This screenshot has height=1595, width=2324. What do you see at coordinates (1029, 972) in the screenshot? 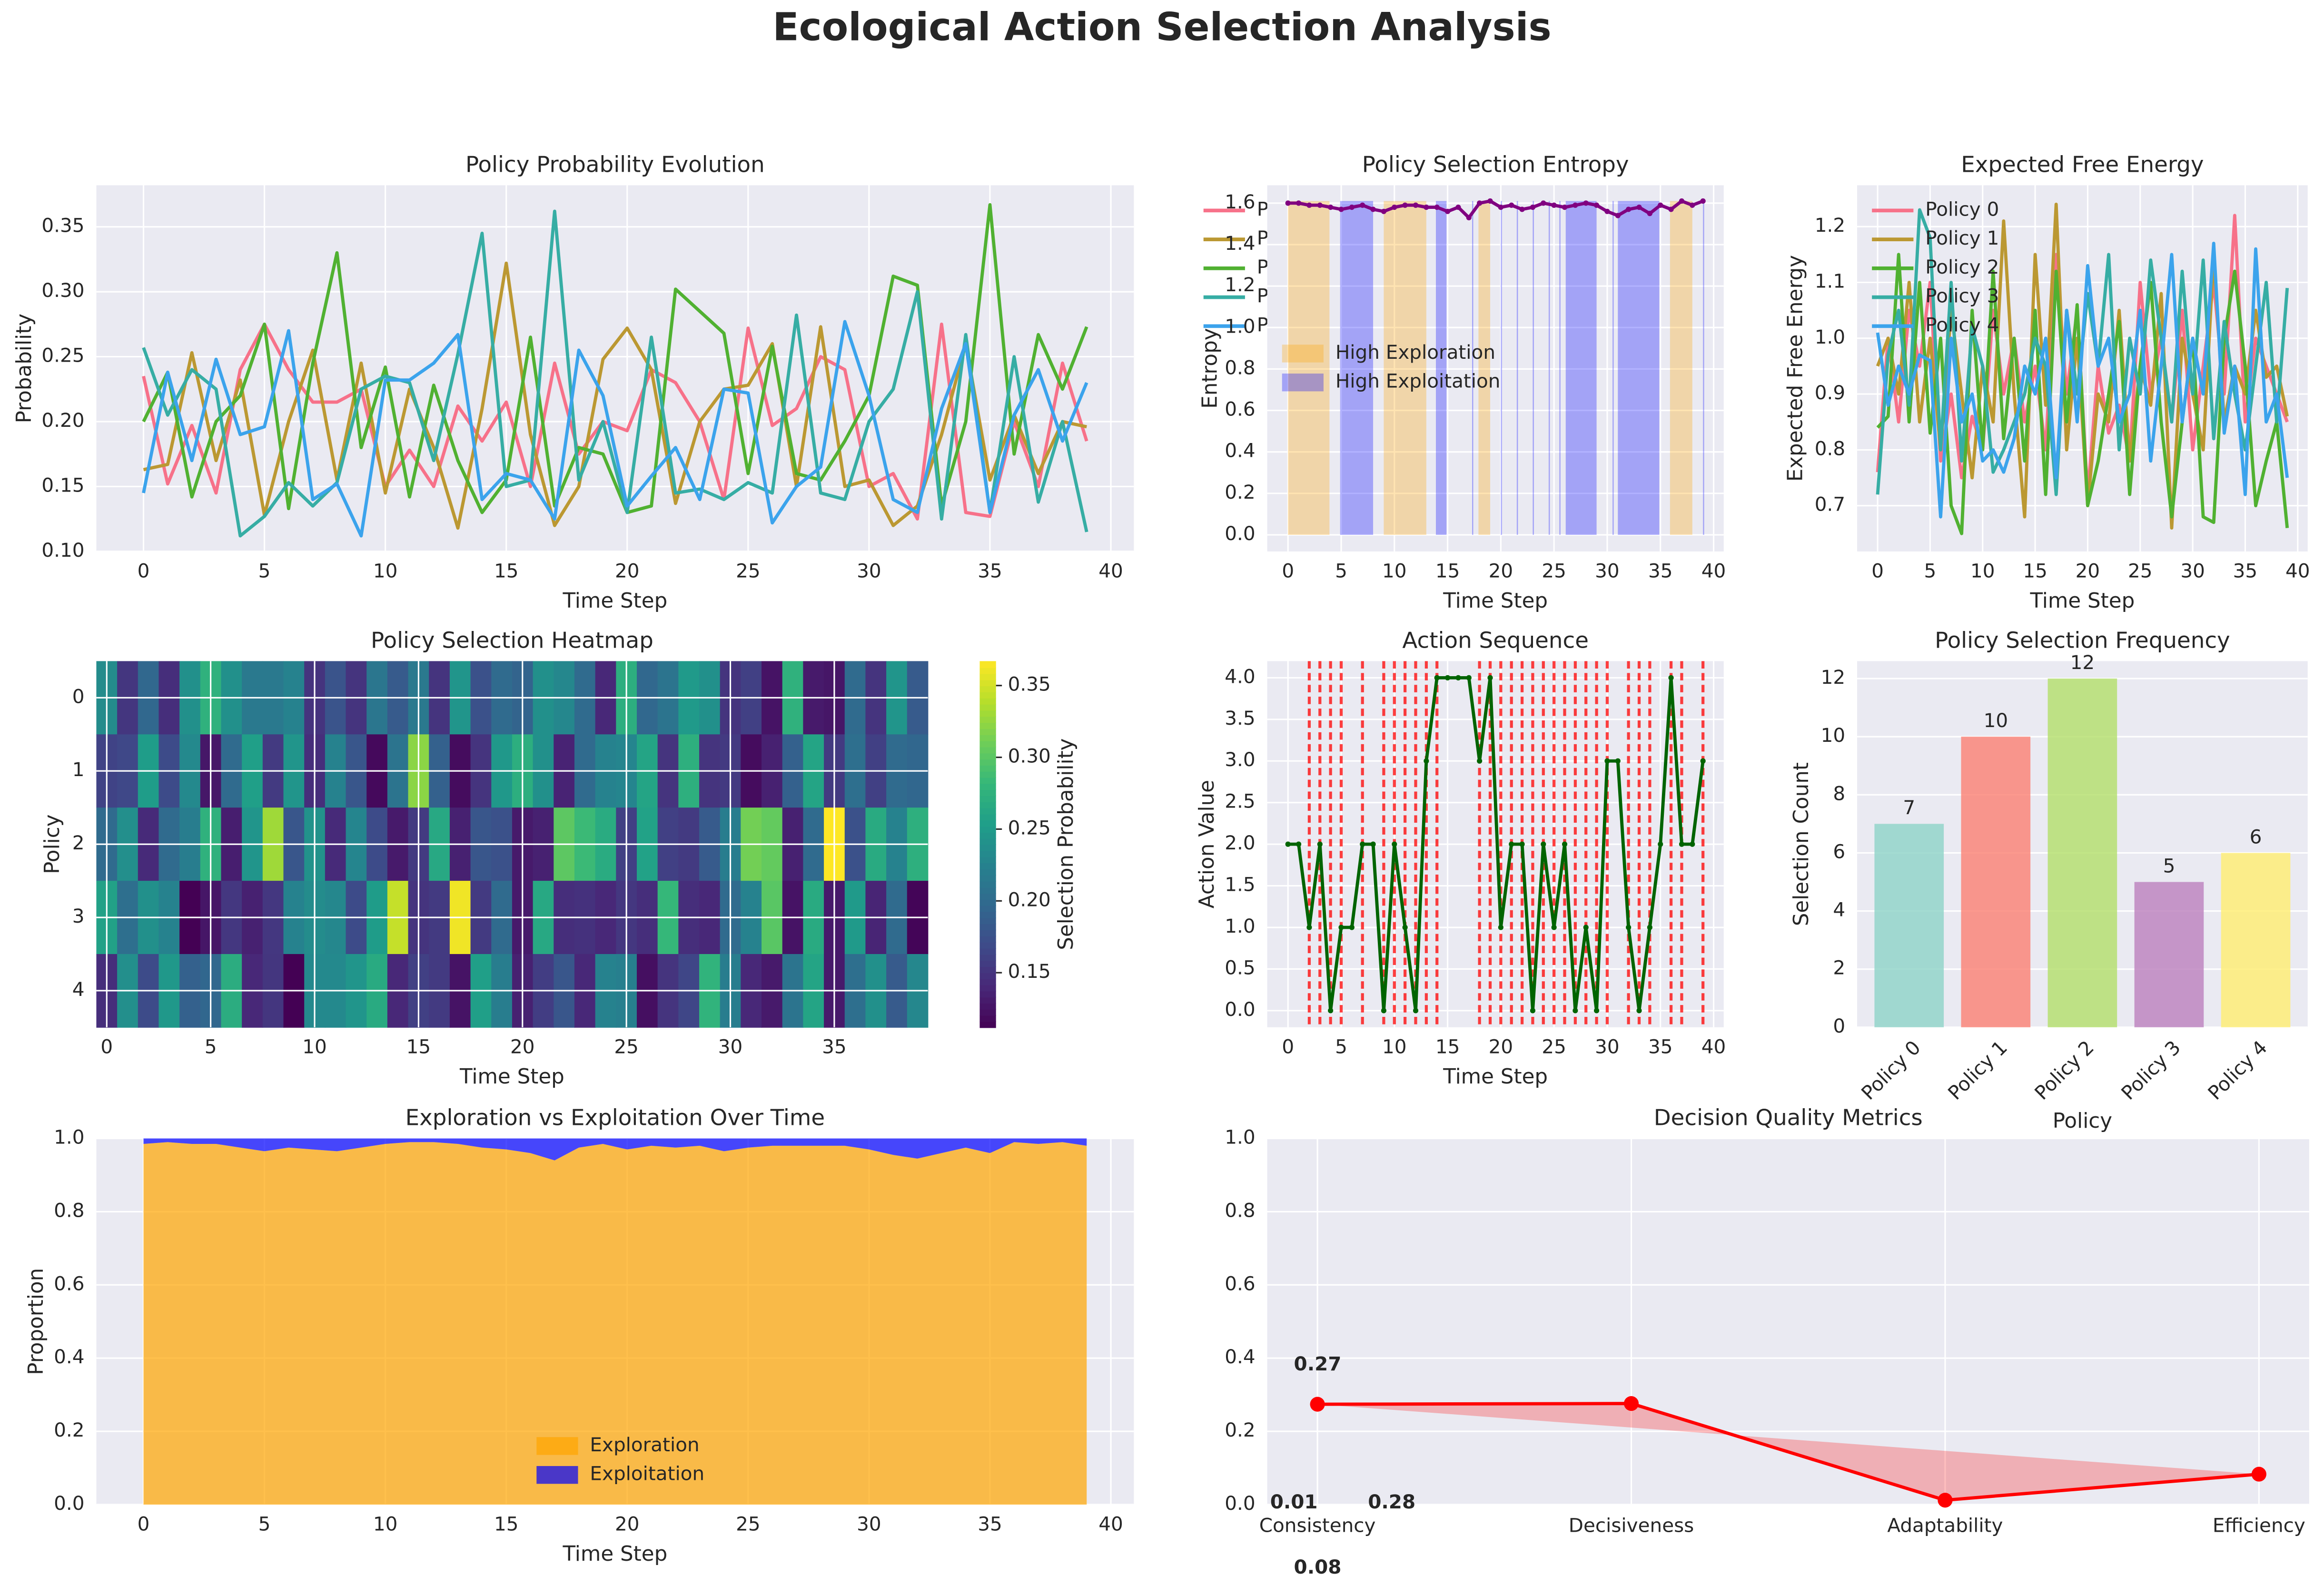
I see `colorbar-tick-label: 0.15` at bounding box center [1029, 972].